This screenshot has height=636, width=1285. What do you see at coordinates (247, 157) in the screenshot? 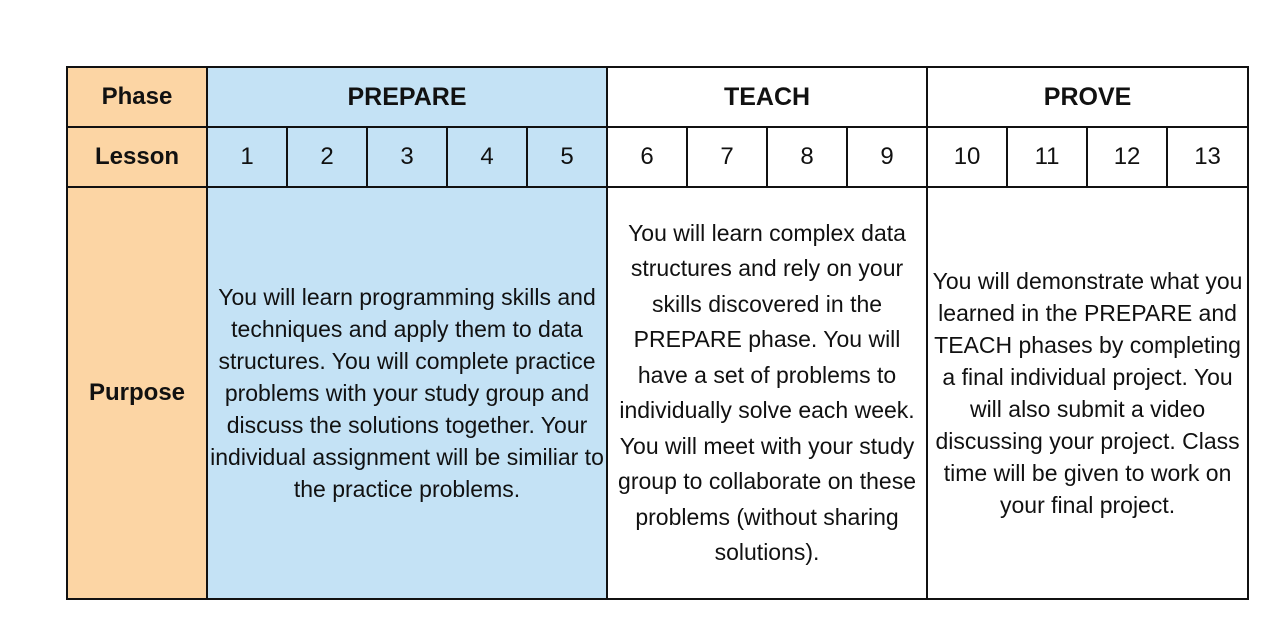
I see `lesson-cell: 1` at bounding box center [247, 157].